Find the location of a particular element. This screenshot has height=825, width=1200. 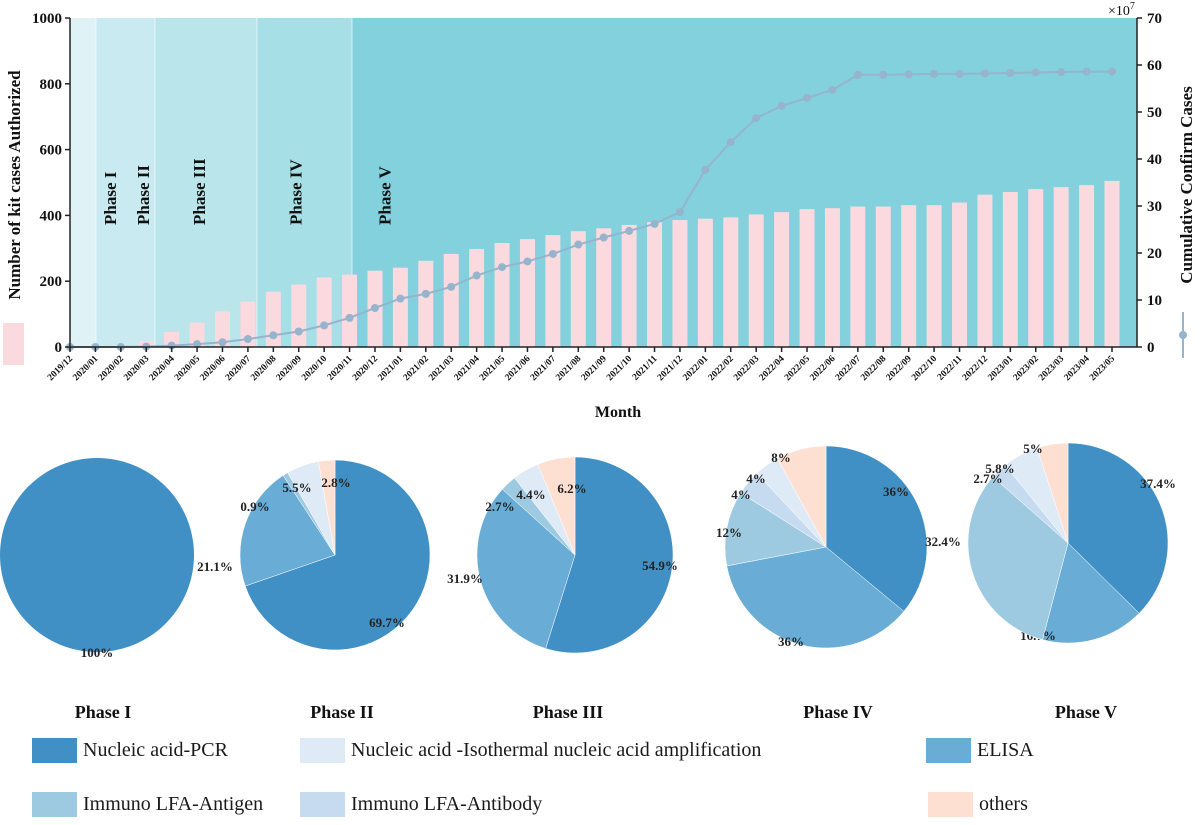

legend-label: Immuno LFA-Antibody is located at coordinates (447, 804).